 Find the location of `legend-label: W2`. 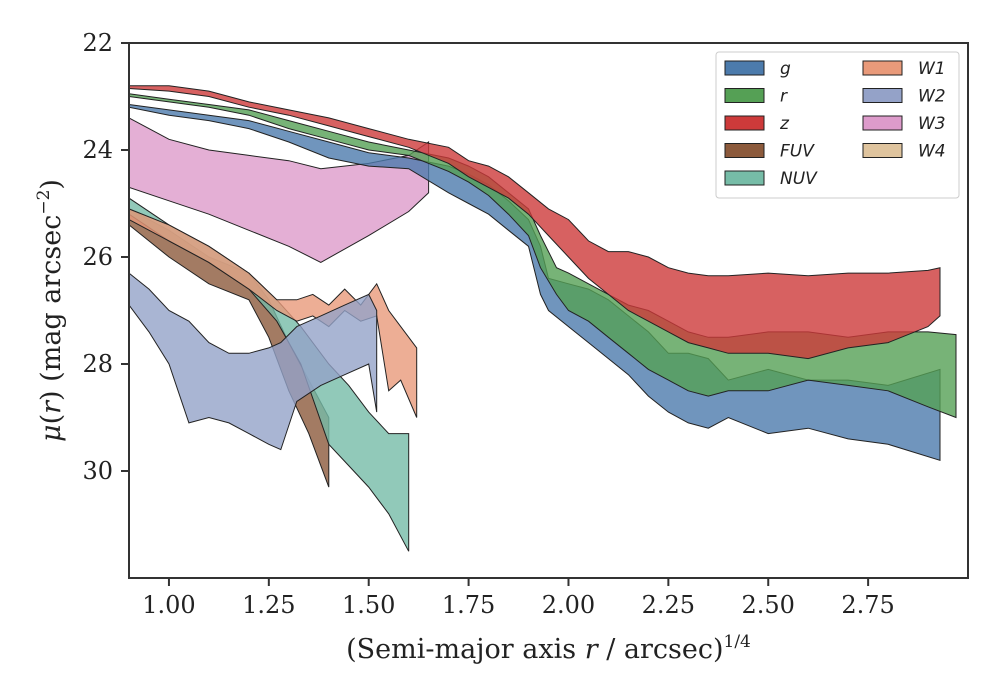

legend-label: W2 is located at coordinates (932, 97).